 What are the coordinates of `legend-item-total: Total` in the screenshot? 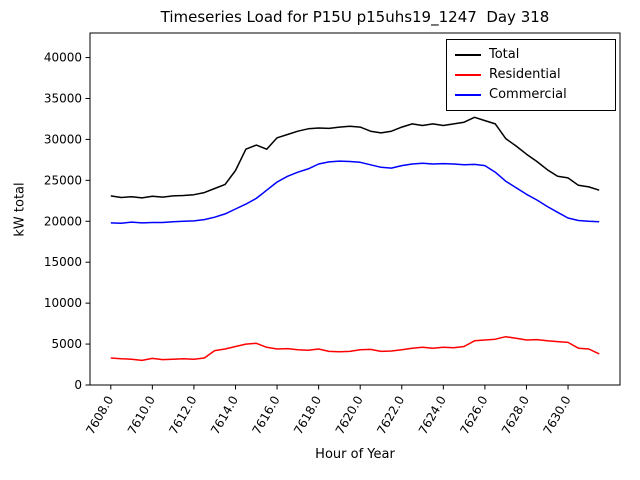 It's located at (531, 55).